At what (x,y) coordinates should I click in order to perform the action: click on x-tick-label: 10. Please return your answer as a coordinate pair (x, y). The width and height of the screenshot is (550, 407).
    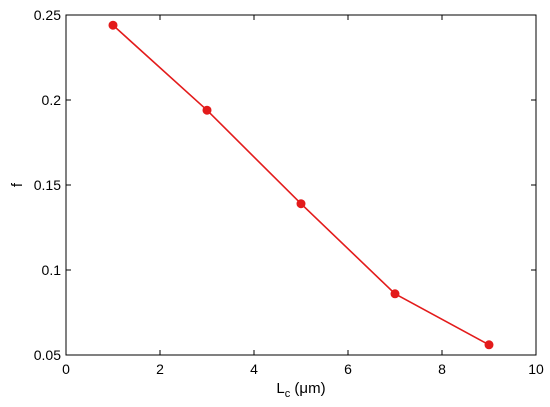
    Looking at the image, I should click on (536, 369).